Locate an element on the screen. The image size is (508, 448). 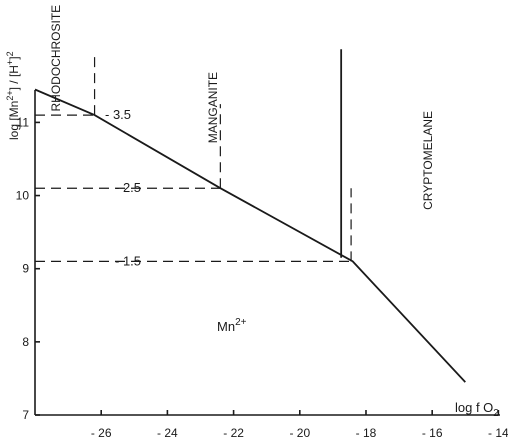
x-tick-label: - 14 is located at coordinates (498, 433).